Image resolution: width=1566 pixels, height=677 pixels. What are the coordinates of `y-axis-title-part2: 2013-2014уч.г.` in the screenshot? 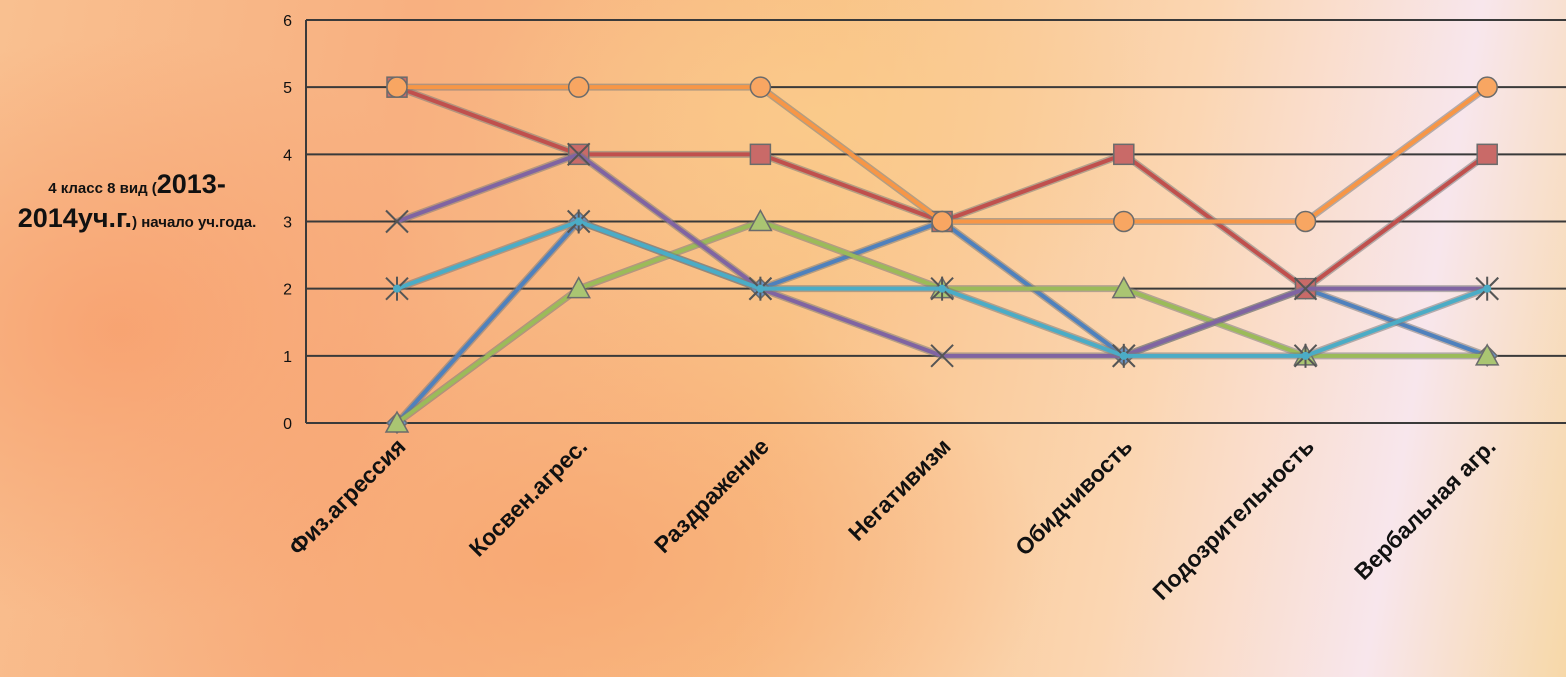 It's located at (121, 201).